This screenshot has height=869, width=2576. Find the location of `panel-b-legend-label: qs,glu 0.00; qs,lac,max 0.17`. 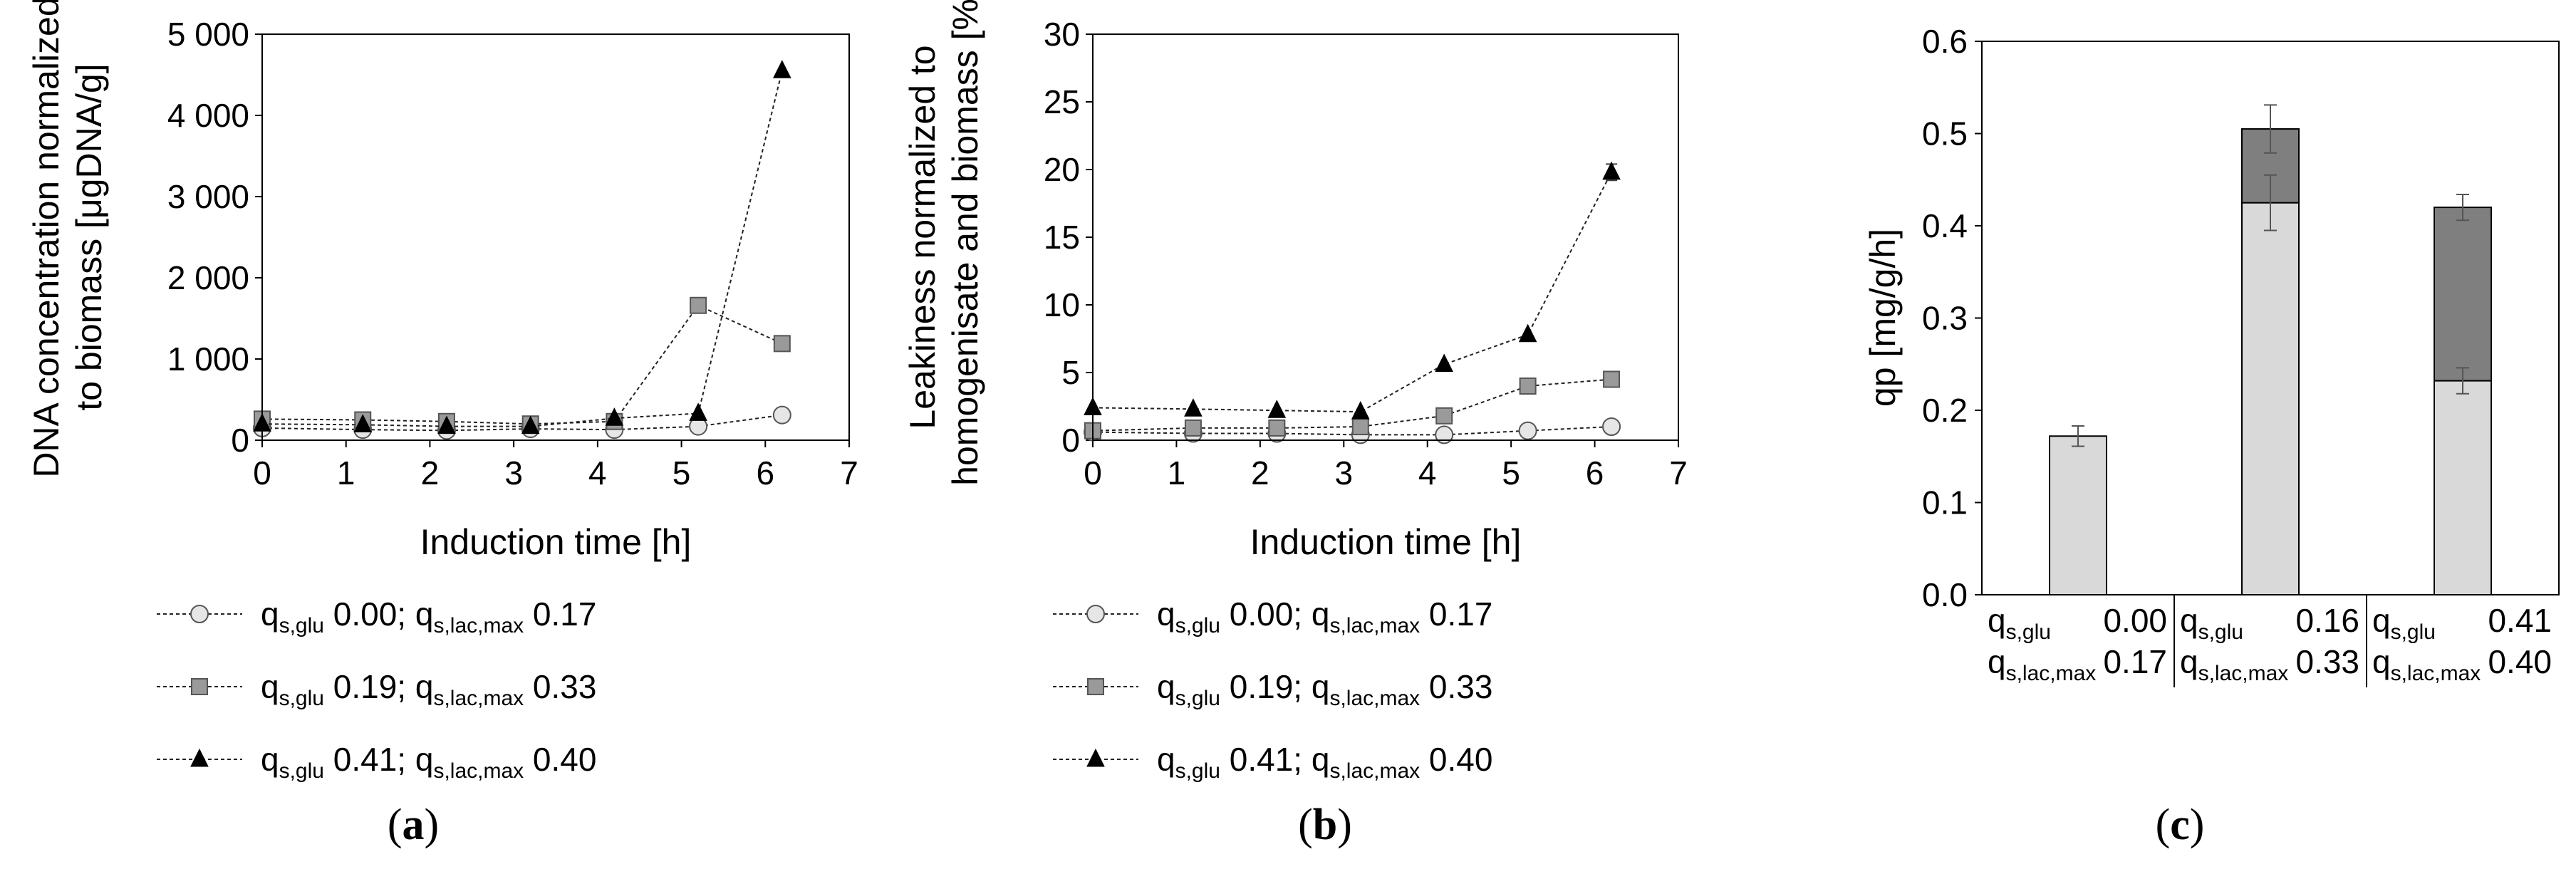

panel-b-legend-label: qs,glu 0.00; qs,lac,max 0.17 is located at coordinates (1324, 616).